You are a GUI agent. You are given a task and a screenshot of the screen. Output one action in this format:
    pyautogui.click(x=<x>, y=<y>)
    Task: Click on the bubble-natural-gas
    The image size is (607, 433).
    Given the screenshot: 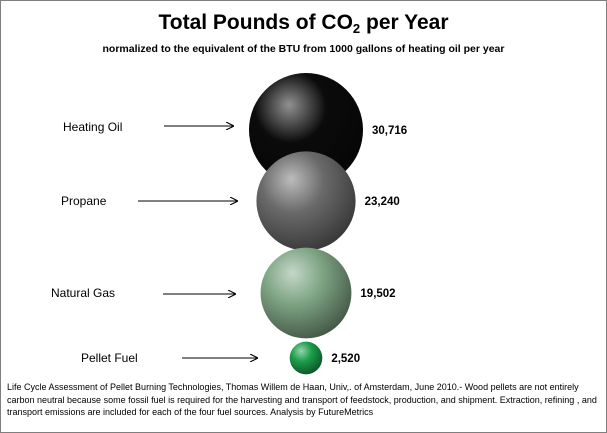 What is the action you would take?
    pyautogui.click(x=306, y=293)
    